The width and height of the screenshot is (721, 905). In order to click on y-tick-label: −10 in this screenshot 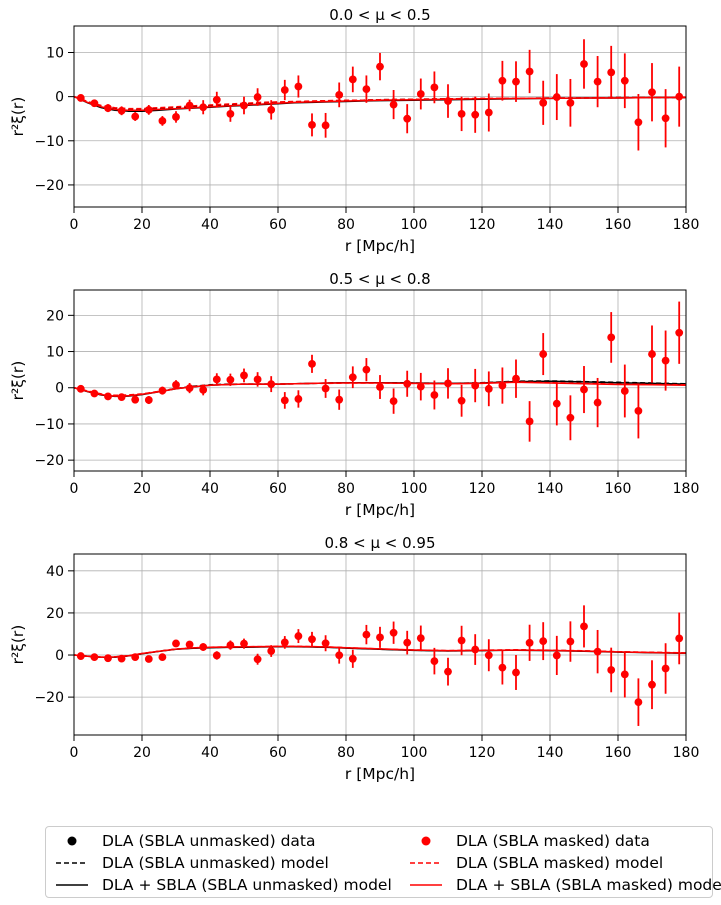, I will do `click(49, 142)`.